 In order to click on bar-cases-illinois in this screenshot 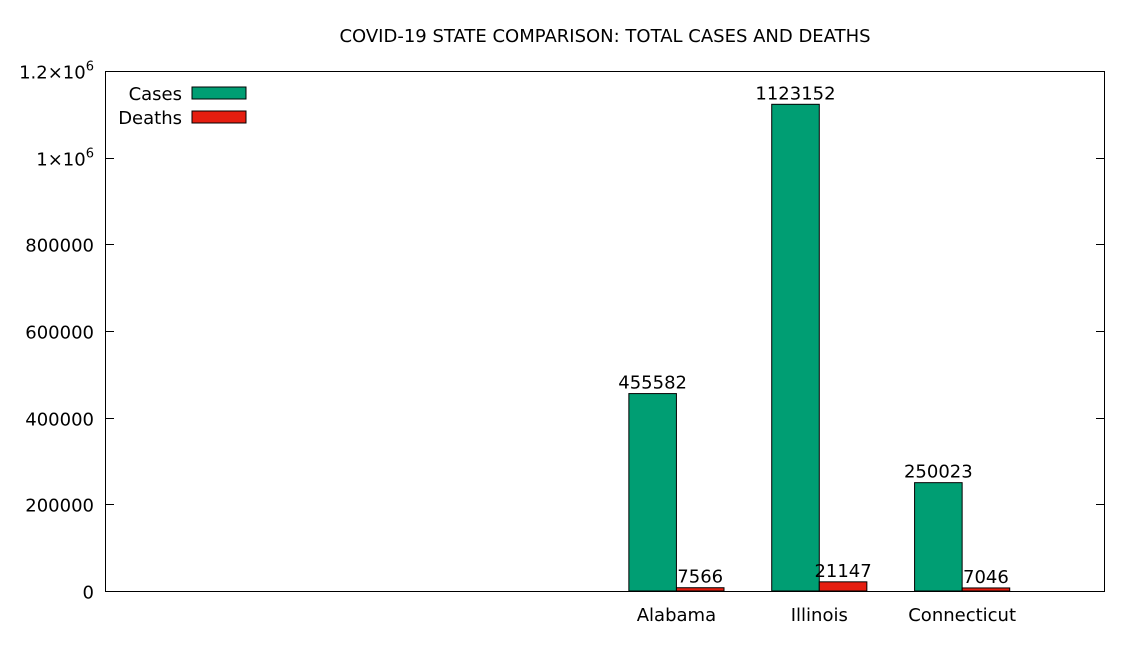, I will do `click(795, 347)`.